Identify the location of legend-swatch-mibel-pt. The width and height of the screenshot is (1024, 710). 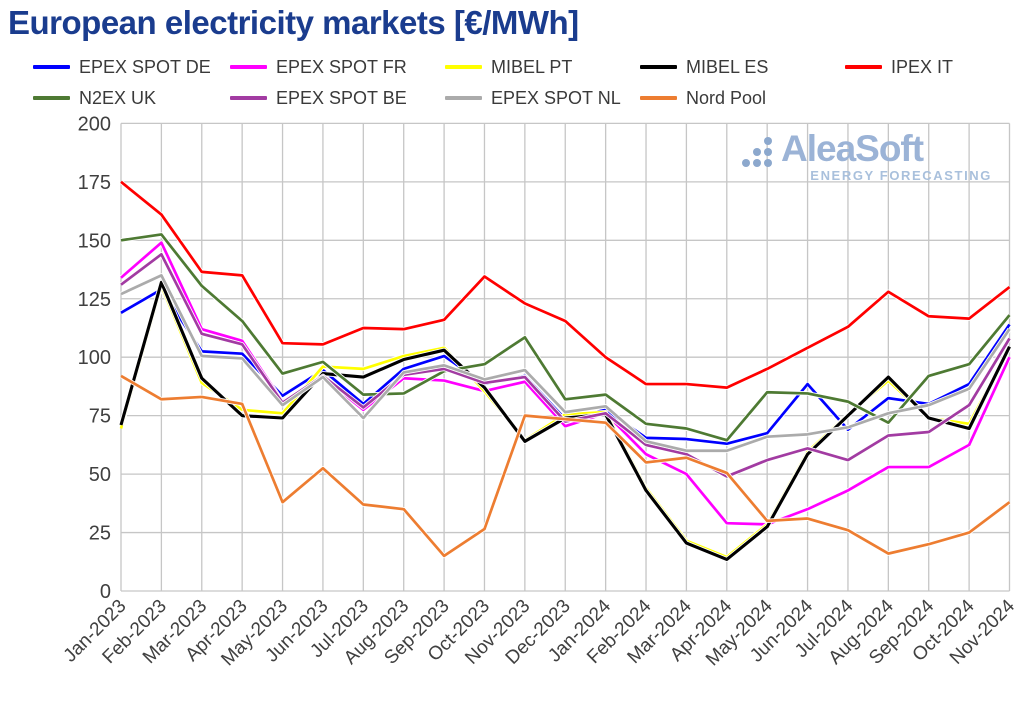
(463, 67).